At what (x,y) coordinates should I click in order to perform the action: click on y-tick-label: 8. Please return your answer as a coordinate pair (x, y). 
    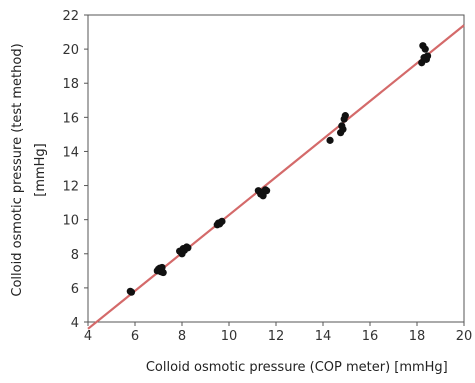
    Looking at the image, I should click on (75, 255).